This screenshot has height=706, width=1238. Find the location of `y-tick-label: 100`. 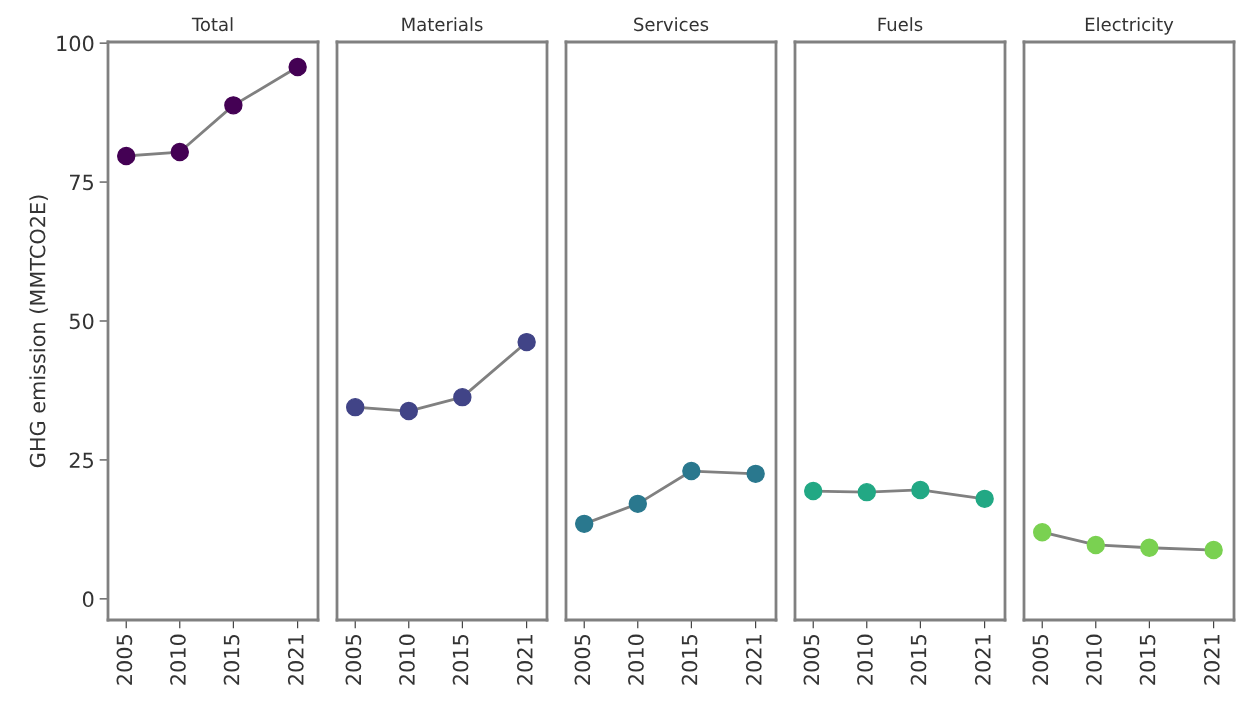

y-tick-label: 100 is located at coordinates (75, 43).